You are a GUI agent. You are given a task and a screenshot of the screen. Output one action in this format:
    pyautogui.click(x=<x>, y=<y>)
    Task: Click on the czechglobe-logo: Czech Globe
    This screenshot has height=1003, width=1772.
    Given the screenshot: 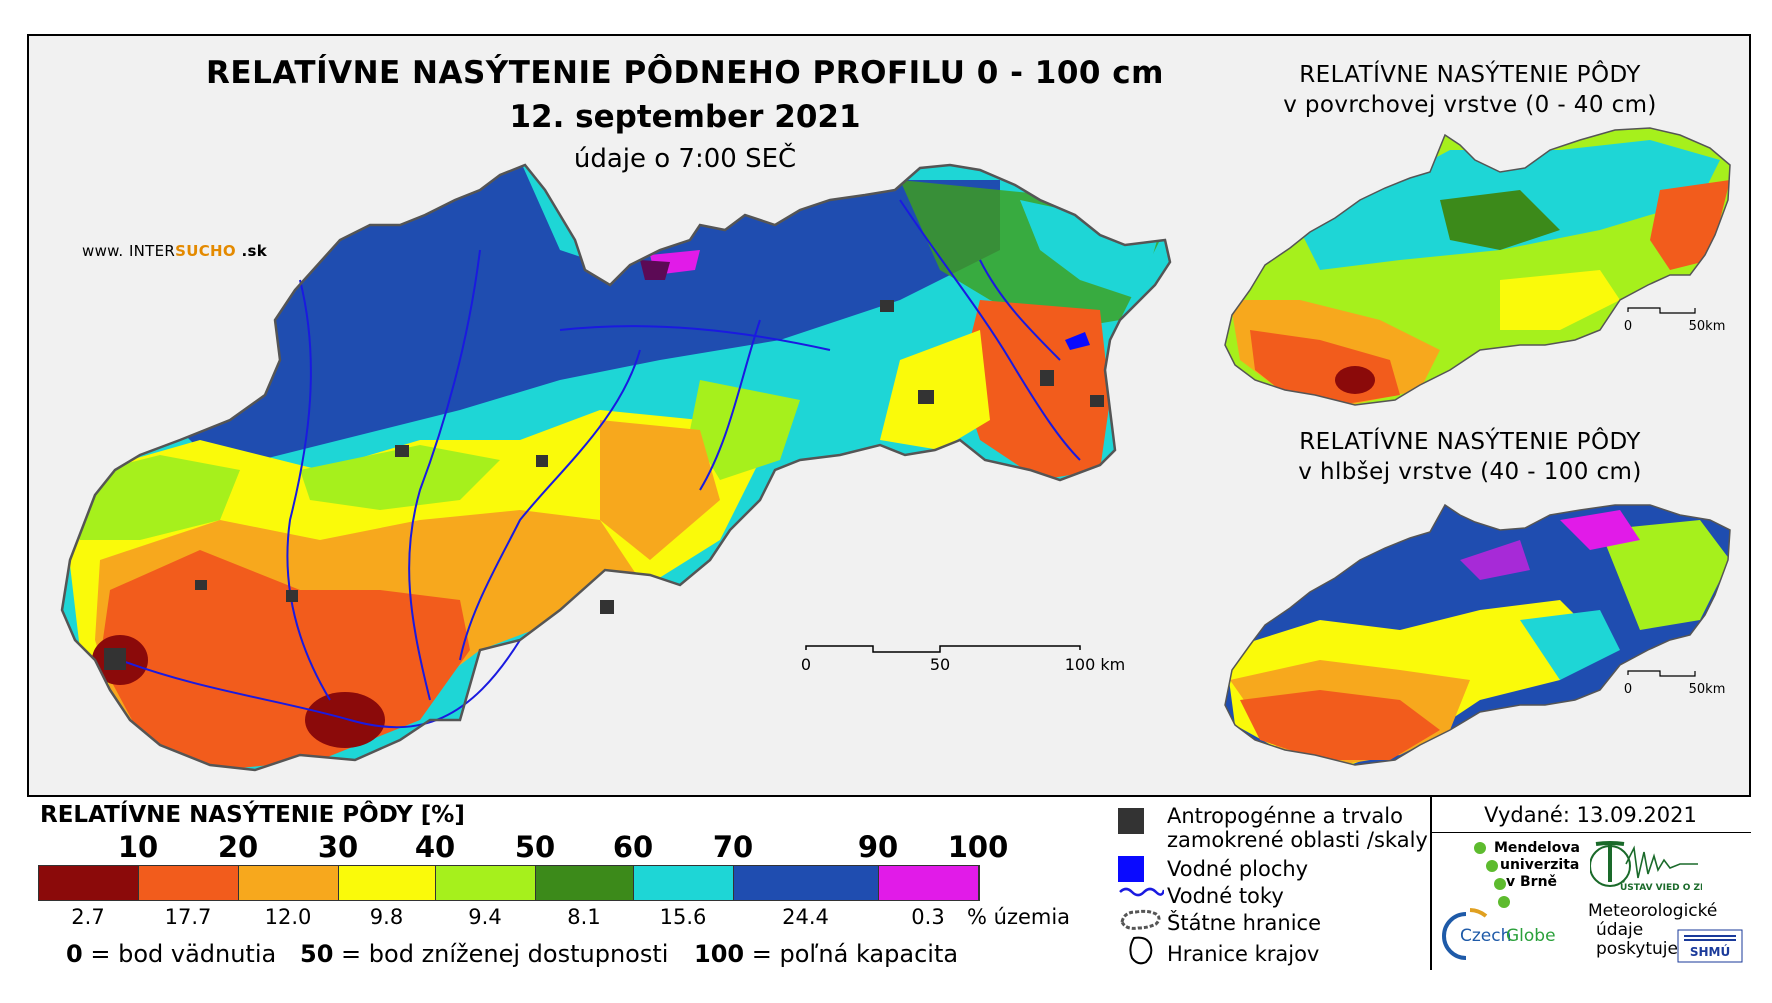 What is the action you would take?
    pyautogui.click(x=1499, y=934)
    